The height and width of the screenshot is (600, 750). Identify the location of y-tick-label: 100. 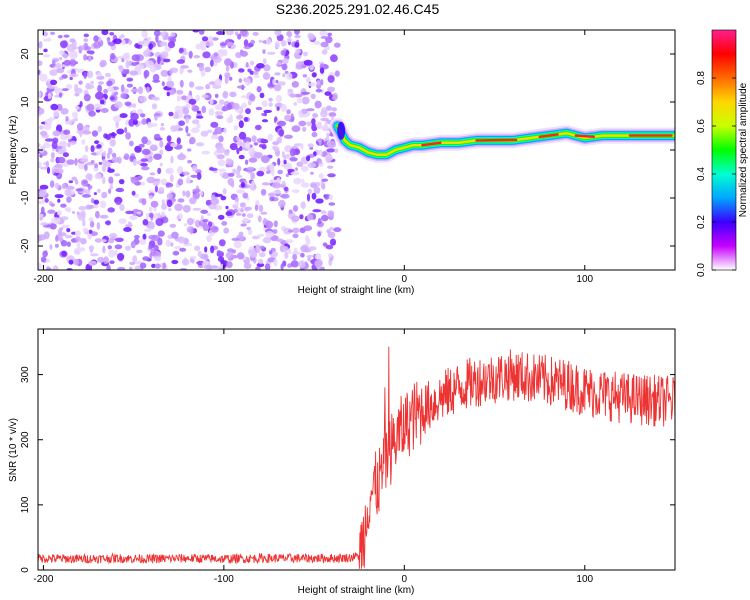
(25, 504).